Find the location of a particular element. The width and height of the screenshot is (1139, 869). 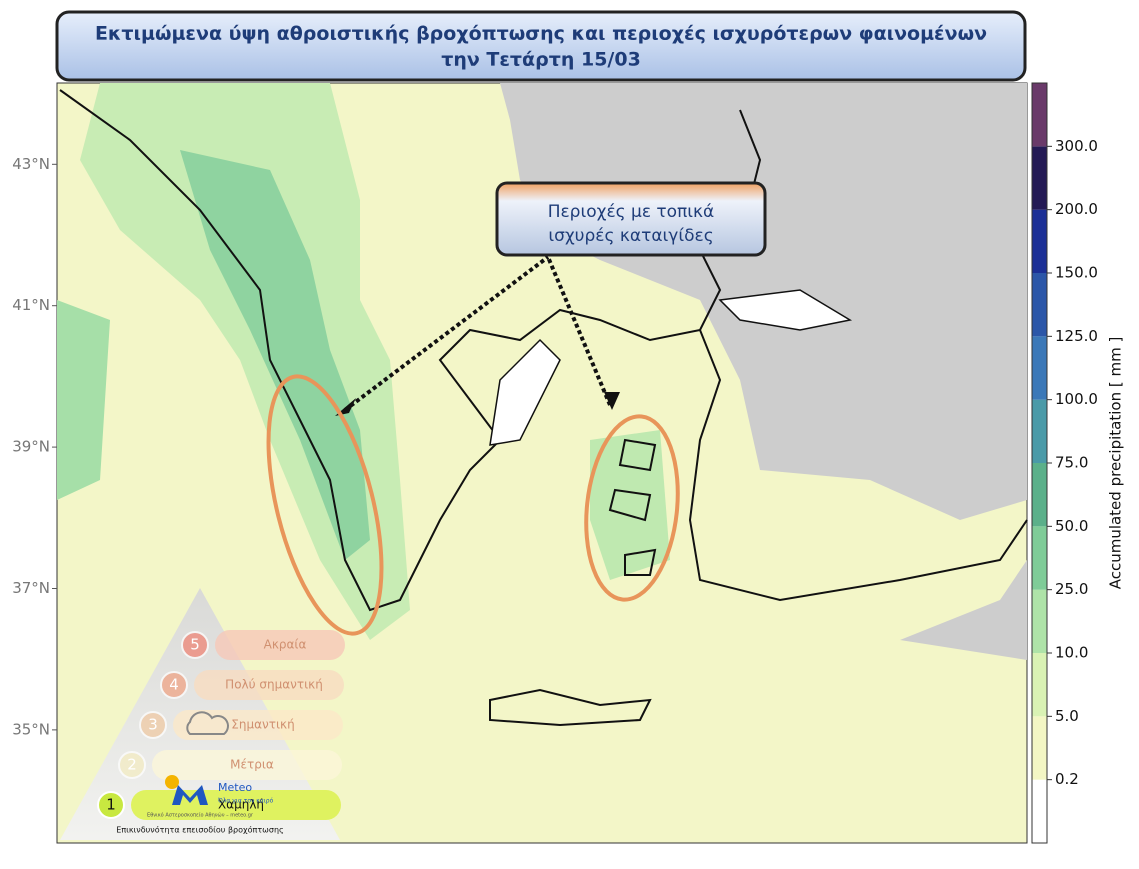

colorbar-tick-label: 10.0 is located at coordinates (1071, 653).